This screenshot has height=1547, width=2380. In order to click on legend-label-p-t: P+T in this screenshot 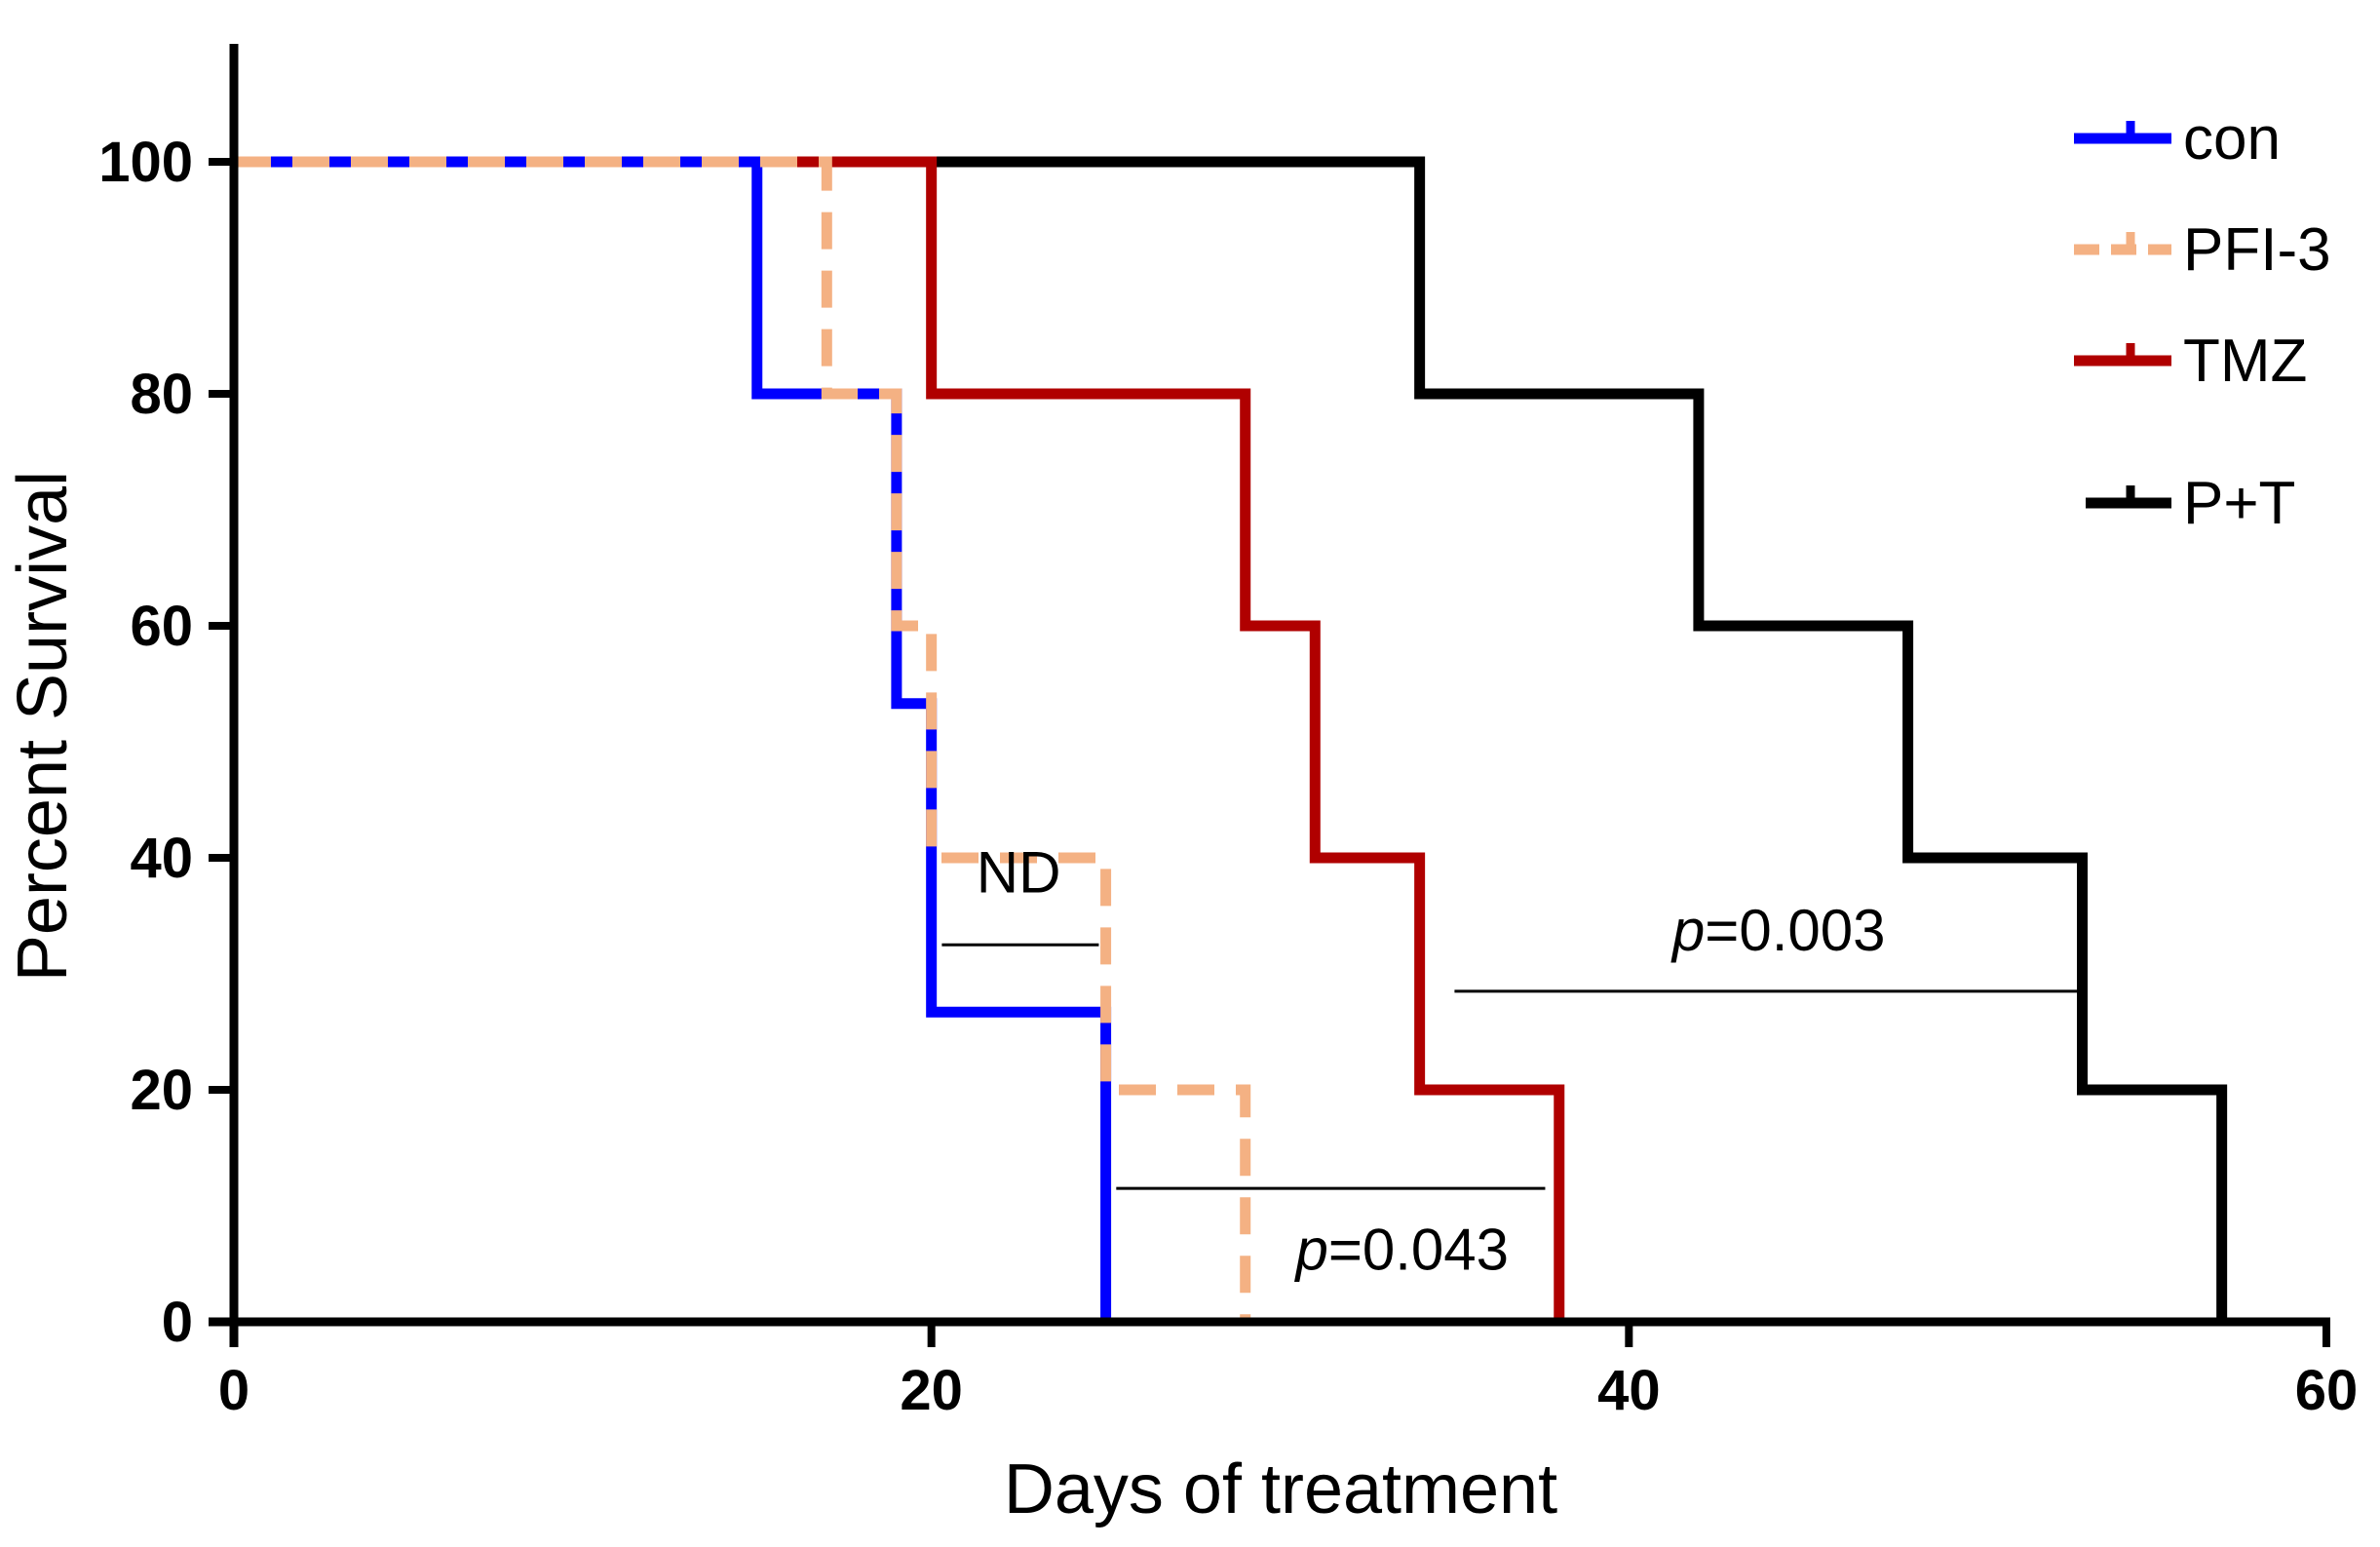, I will do `click(2239, 503)`.